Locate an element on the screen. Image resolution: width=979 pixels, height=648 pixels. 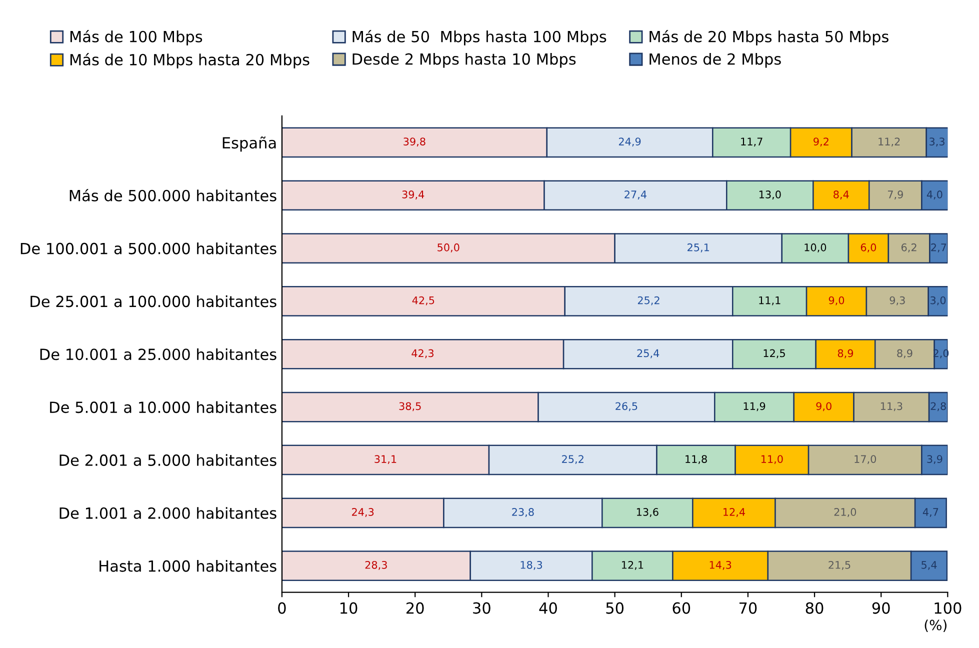
data-label: 21,0 is located at coordinates (845, 512).